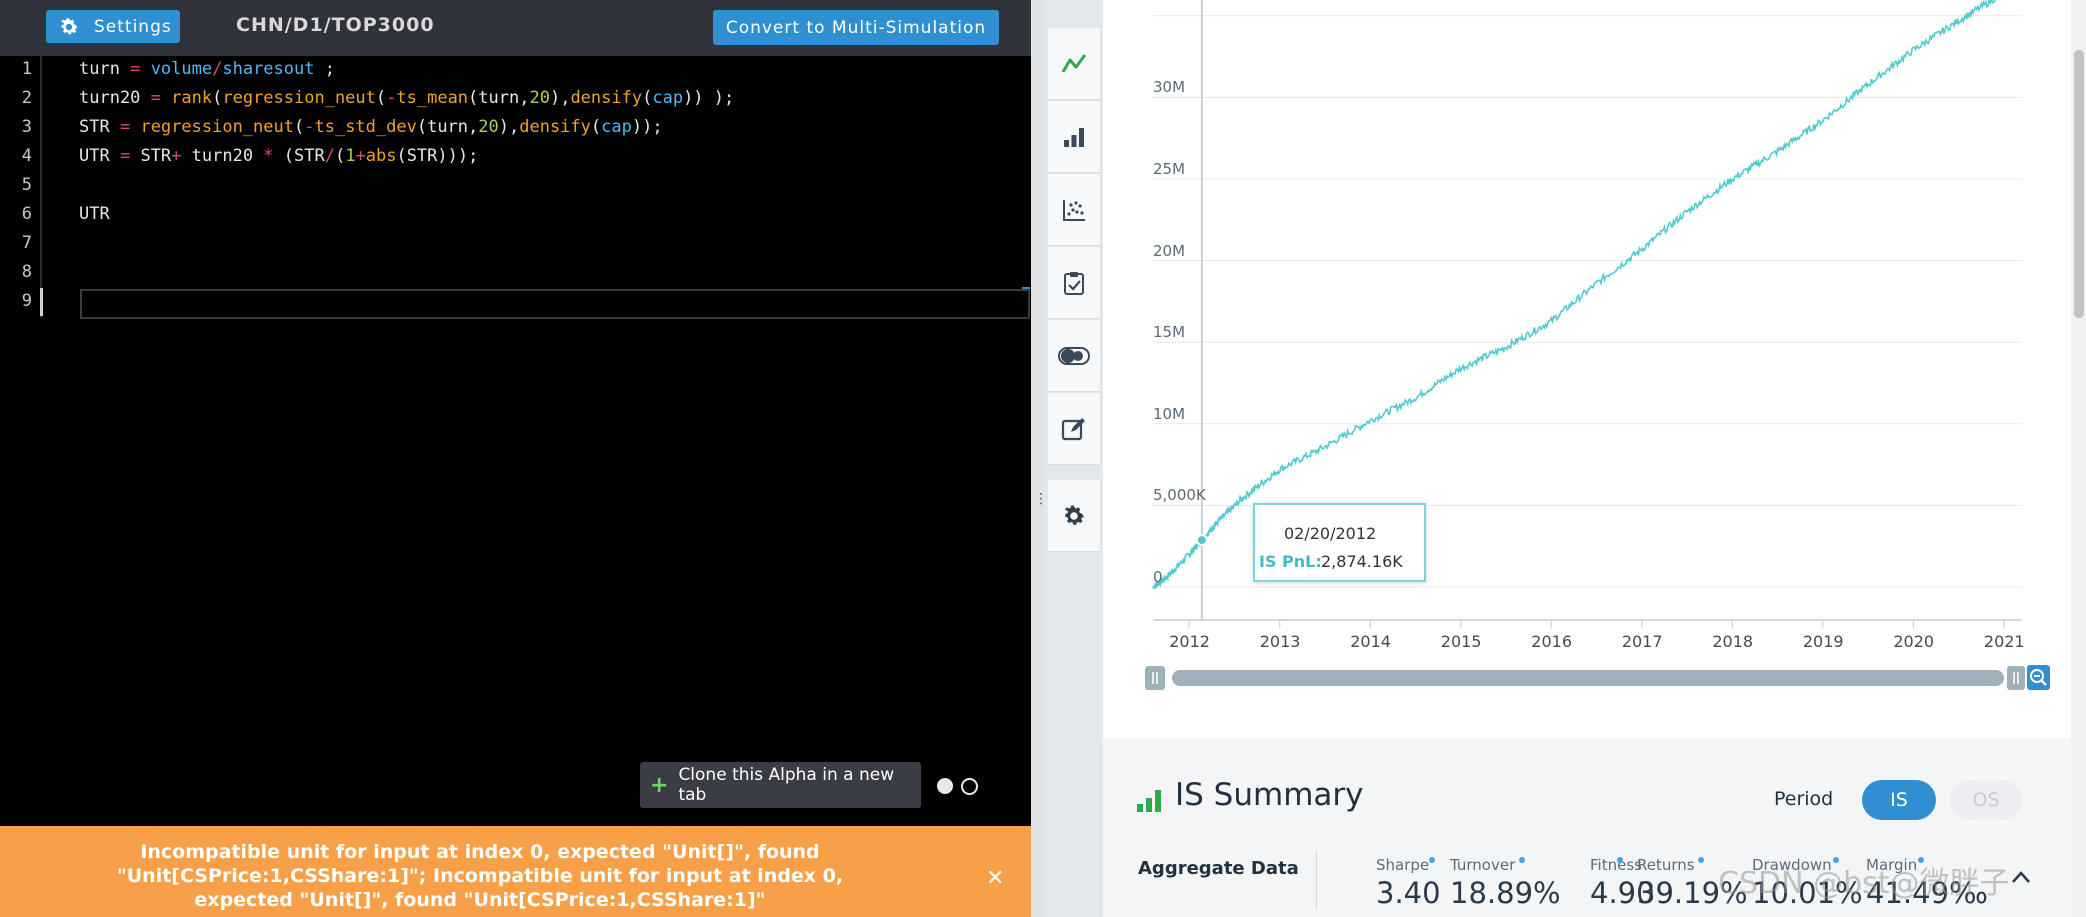 The width and height of the screenshot is (2086, 917). What do you see at coordinates (786, 785) in the screenshot?
I see `clone-alpha-label: Clone this Alpha in a new tab` at bounding box center [786, 785].